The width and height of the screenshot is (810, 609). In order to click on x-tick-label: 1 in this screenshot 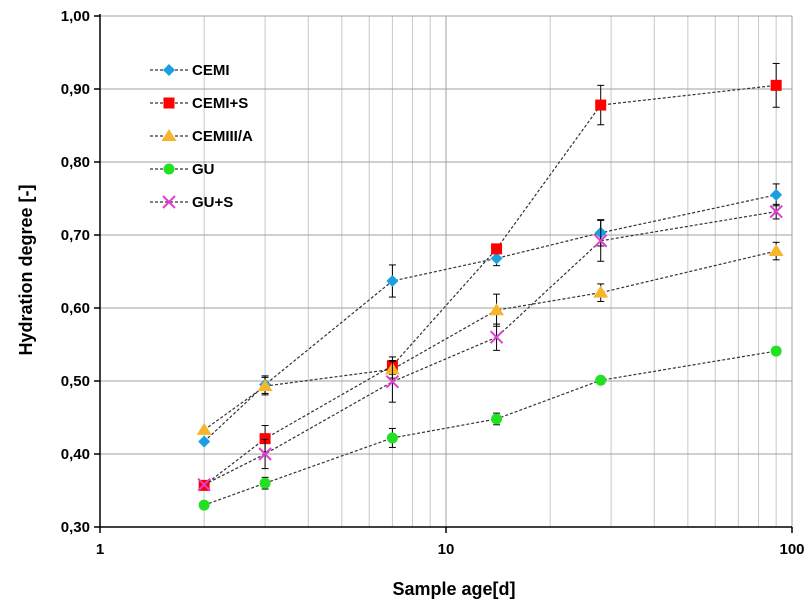, I will do `click(100, 549)`.